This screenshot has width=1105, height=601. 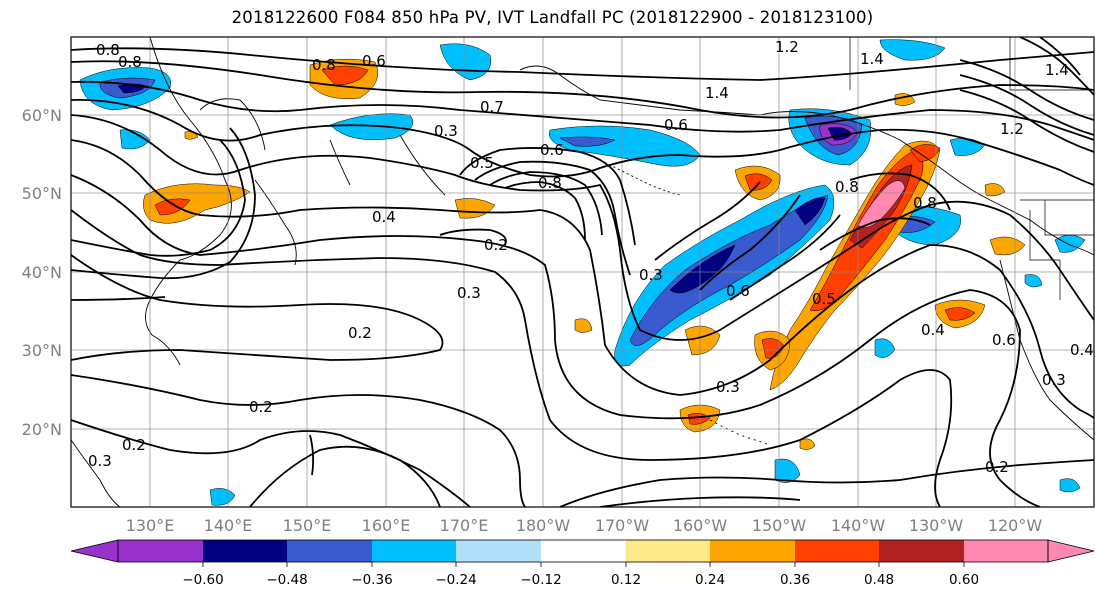 What do you see at coordinates (936, 525) in the screenshot?
I see `lon-tick-label: 130°W` at bounding box center [936, 525].